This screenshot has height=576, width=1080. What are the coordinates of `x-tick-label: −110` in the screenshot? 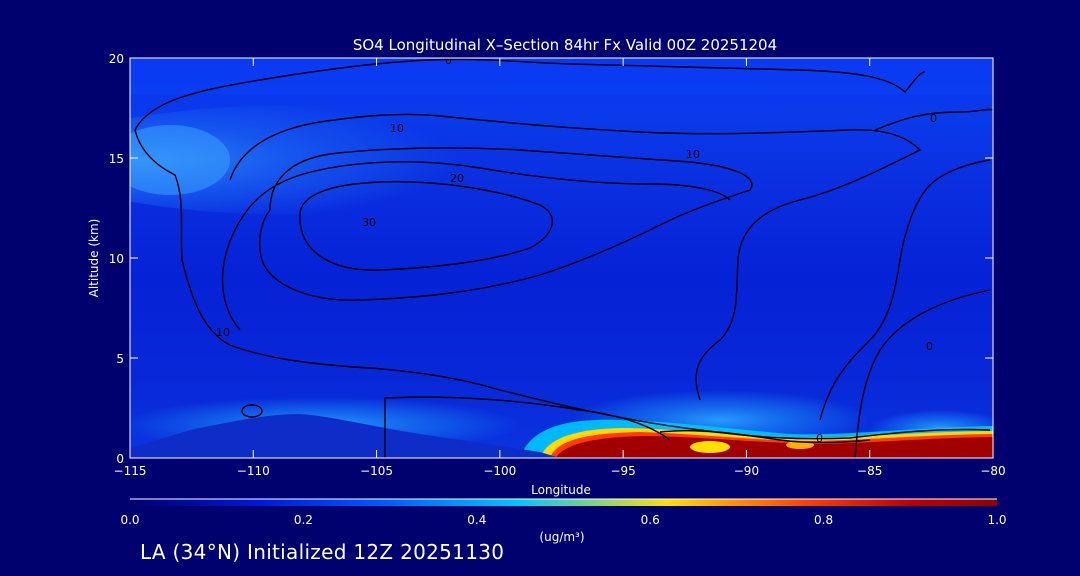 It's located at (253, 471).